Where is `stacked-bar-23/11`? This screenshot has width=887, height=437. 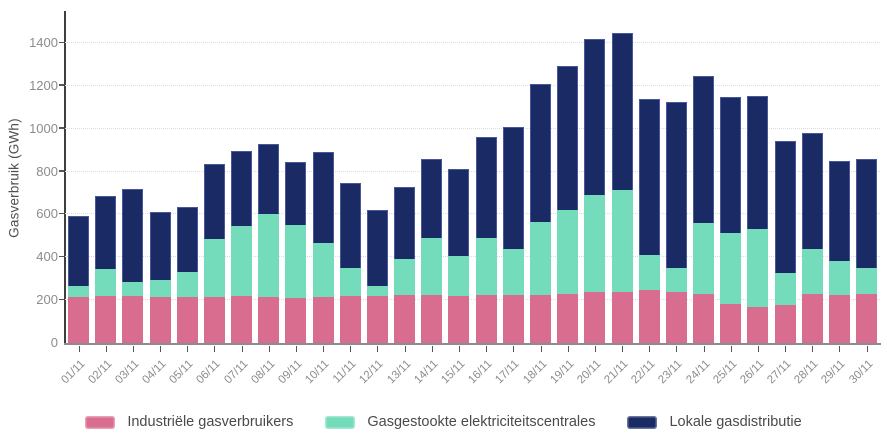
stacked-bar-23/11 is located at coordinates (676, 222).